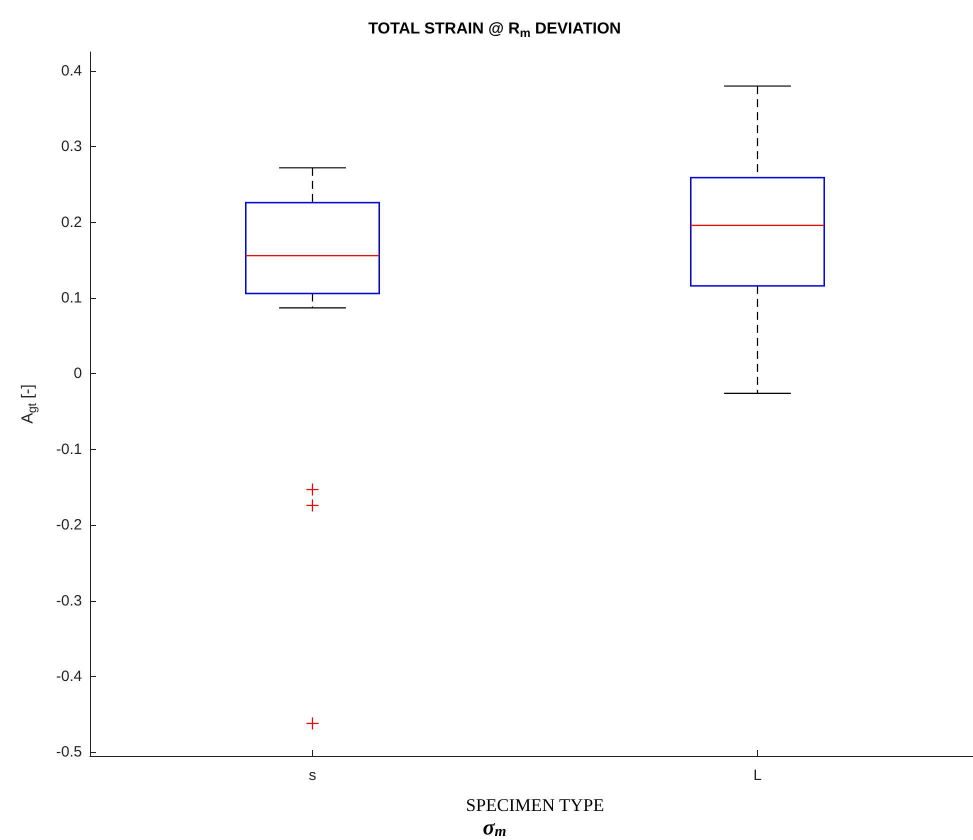 The image size is (973, 840). Describe the element at coordinates (29, 404) in the screenshot. I see `y-axis-title: Agt [-]` at that location.